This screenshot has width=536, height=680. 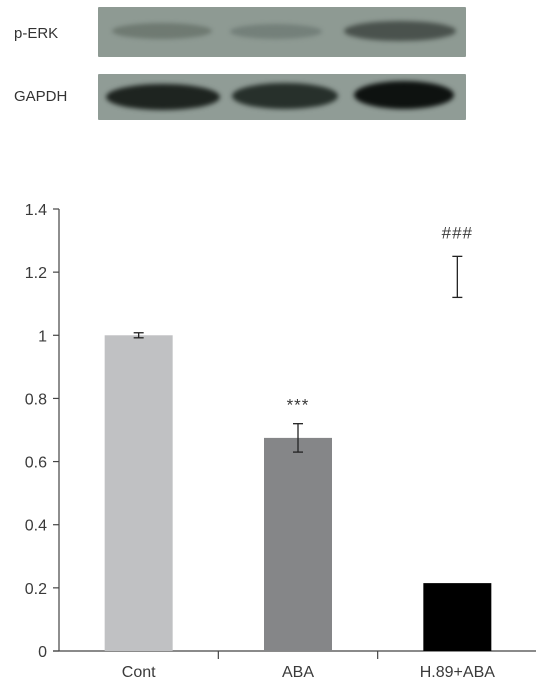 I want to click on annotations: *** ###, so click(x=380, y=319).